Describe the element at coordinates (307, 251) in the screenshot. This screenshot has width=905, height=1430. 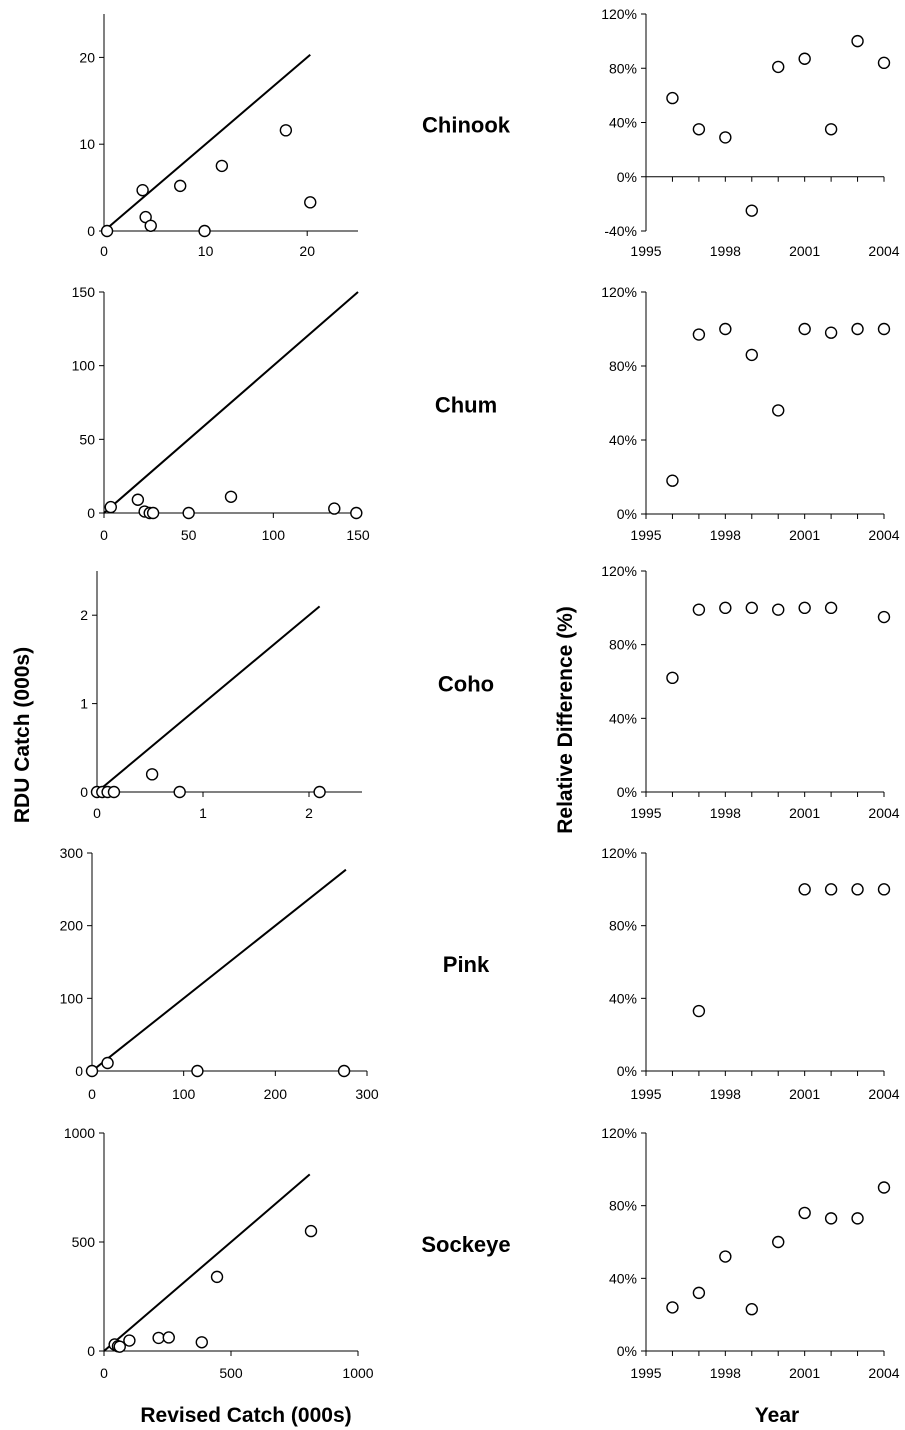
I see `x-tick-label: 20` at that location.